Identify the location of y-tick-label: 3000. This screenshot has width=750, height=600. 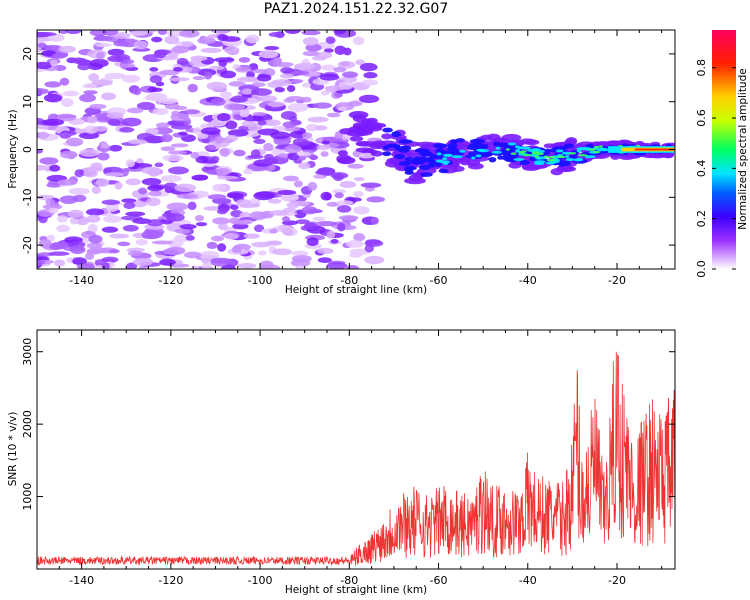
(27, 352).